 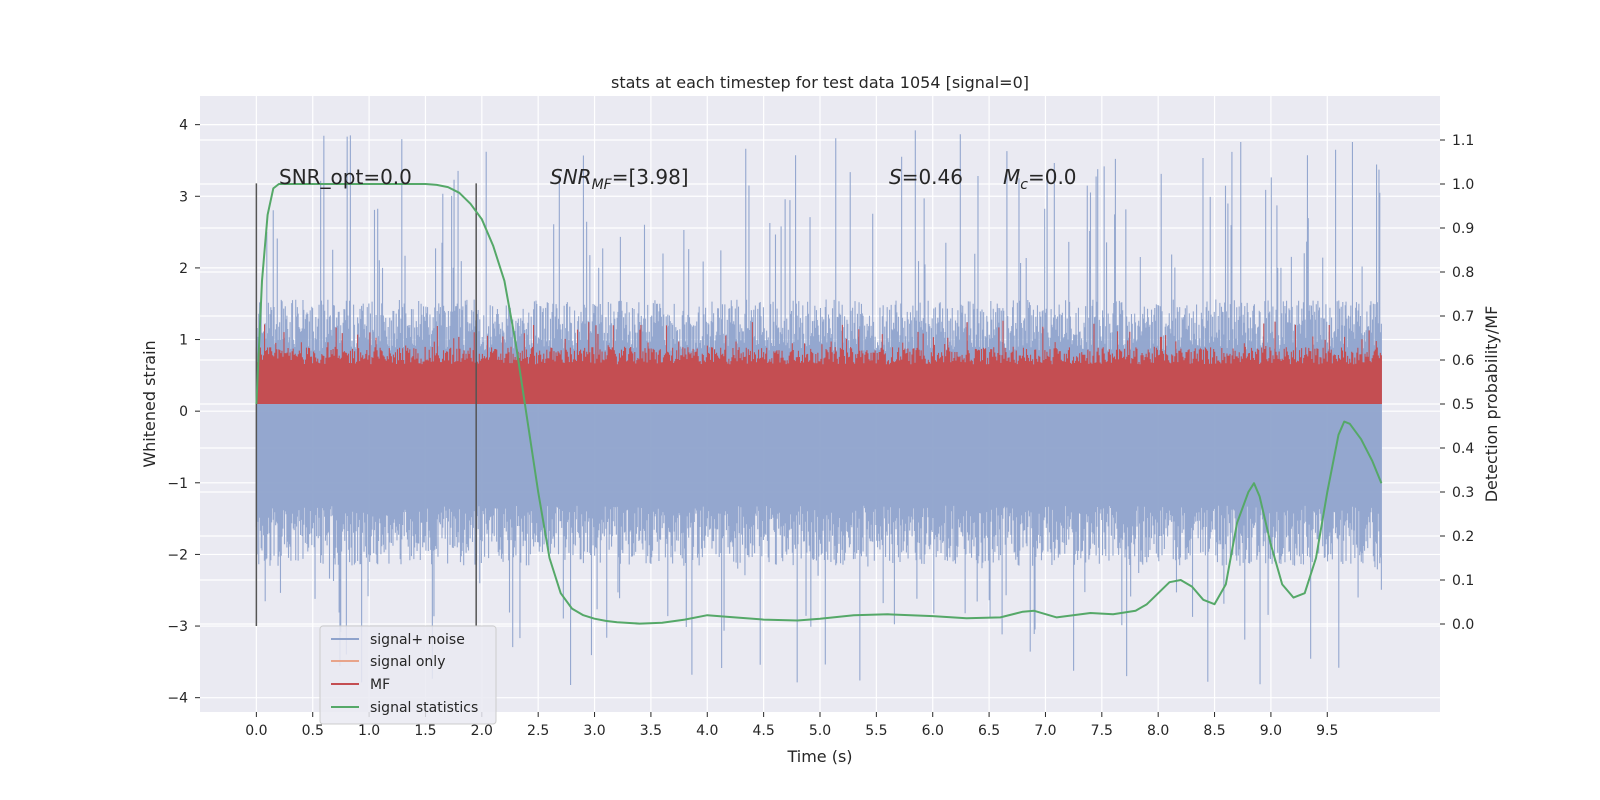 What do you see at coordinates (183, 197) in the screenshot?
I see `y-tick-label: 3` at bounding box center [183, 197].